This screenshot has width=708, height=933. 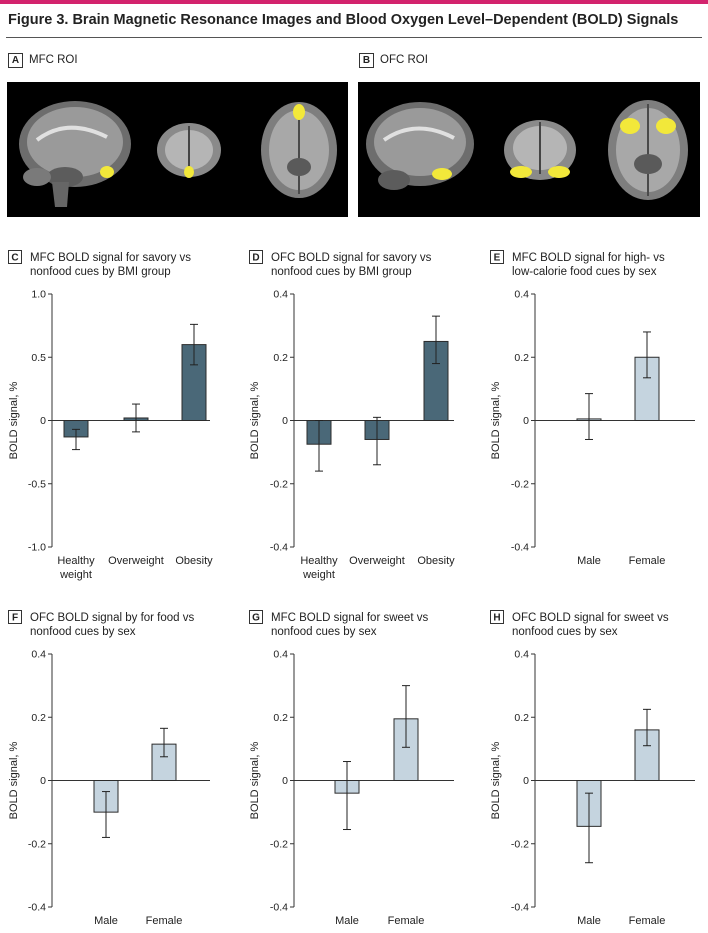 I want to click on panel-letter: E, so click(x=497, y=258).